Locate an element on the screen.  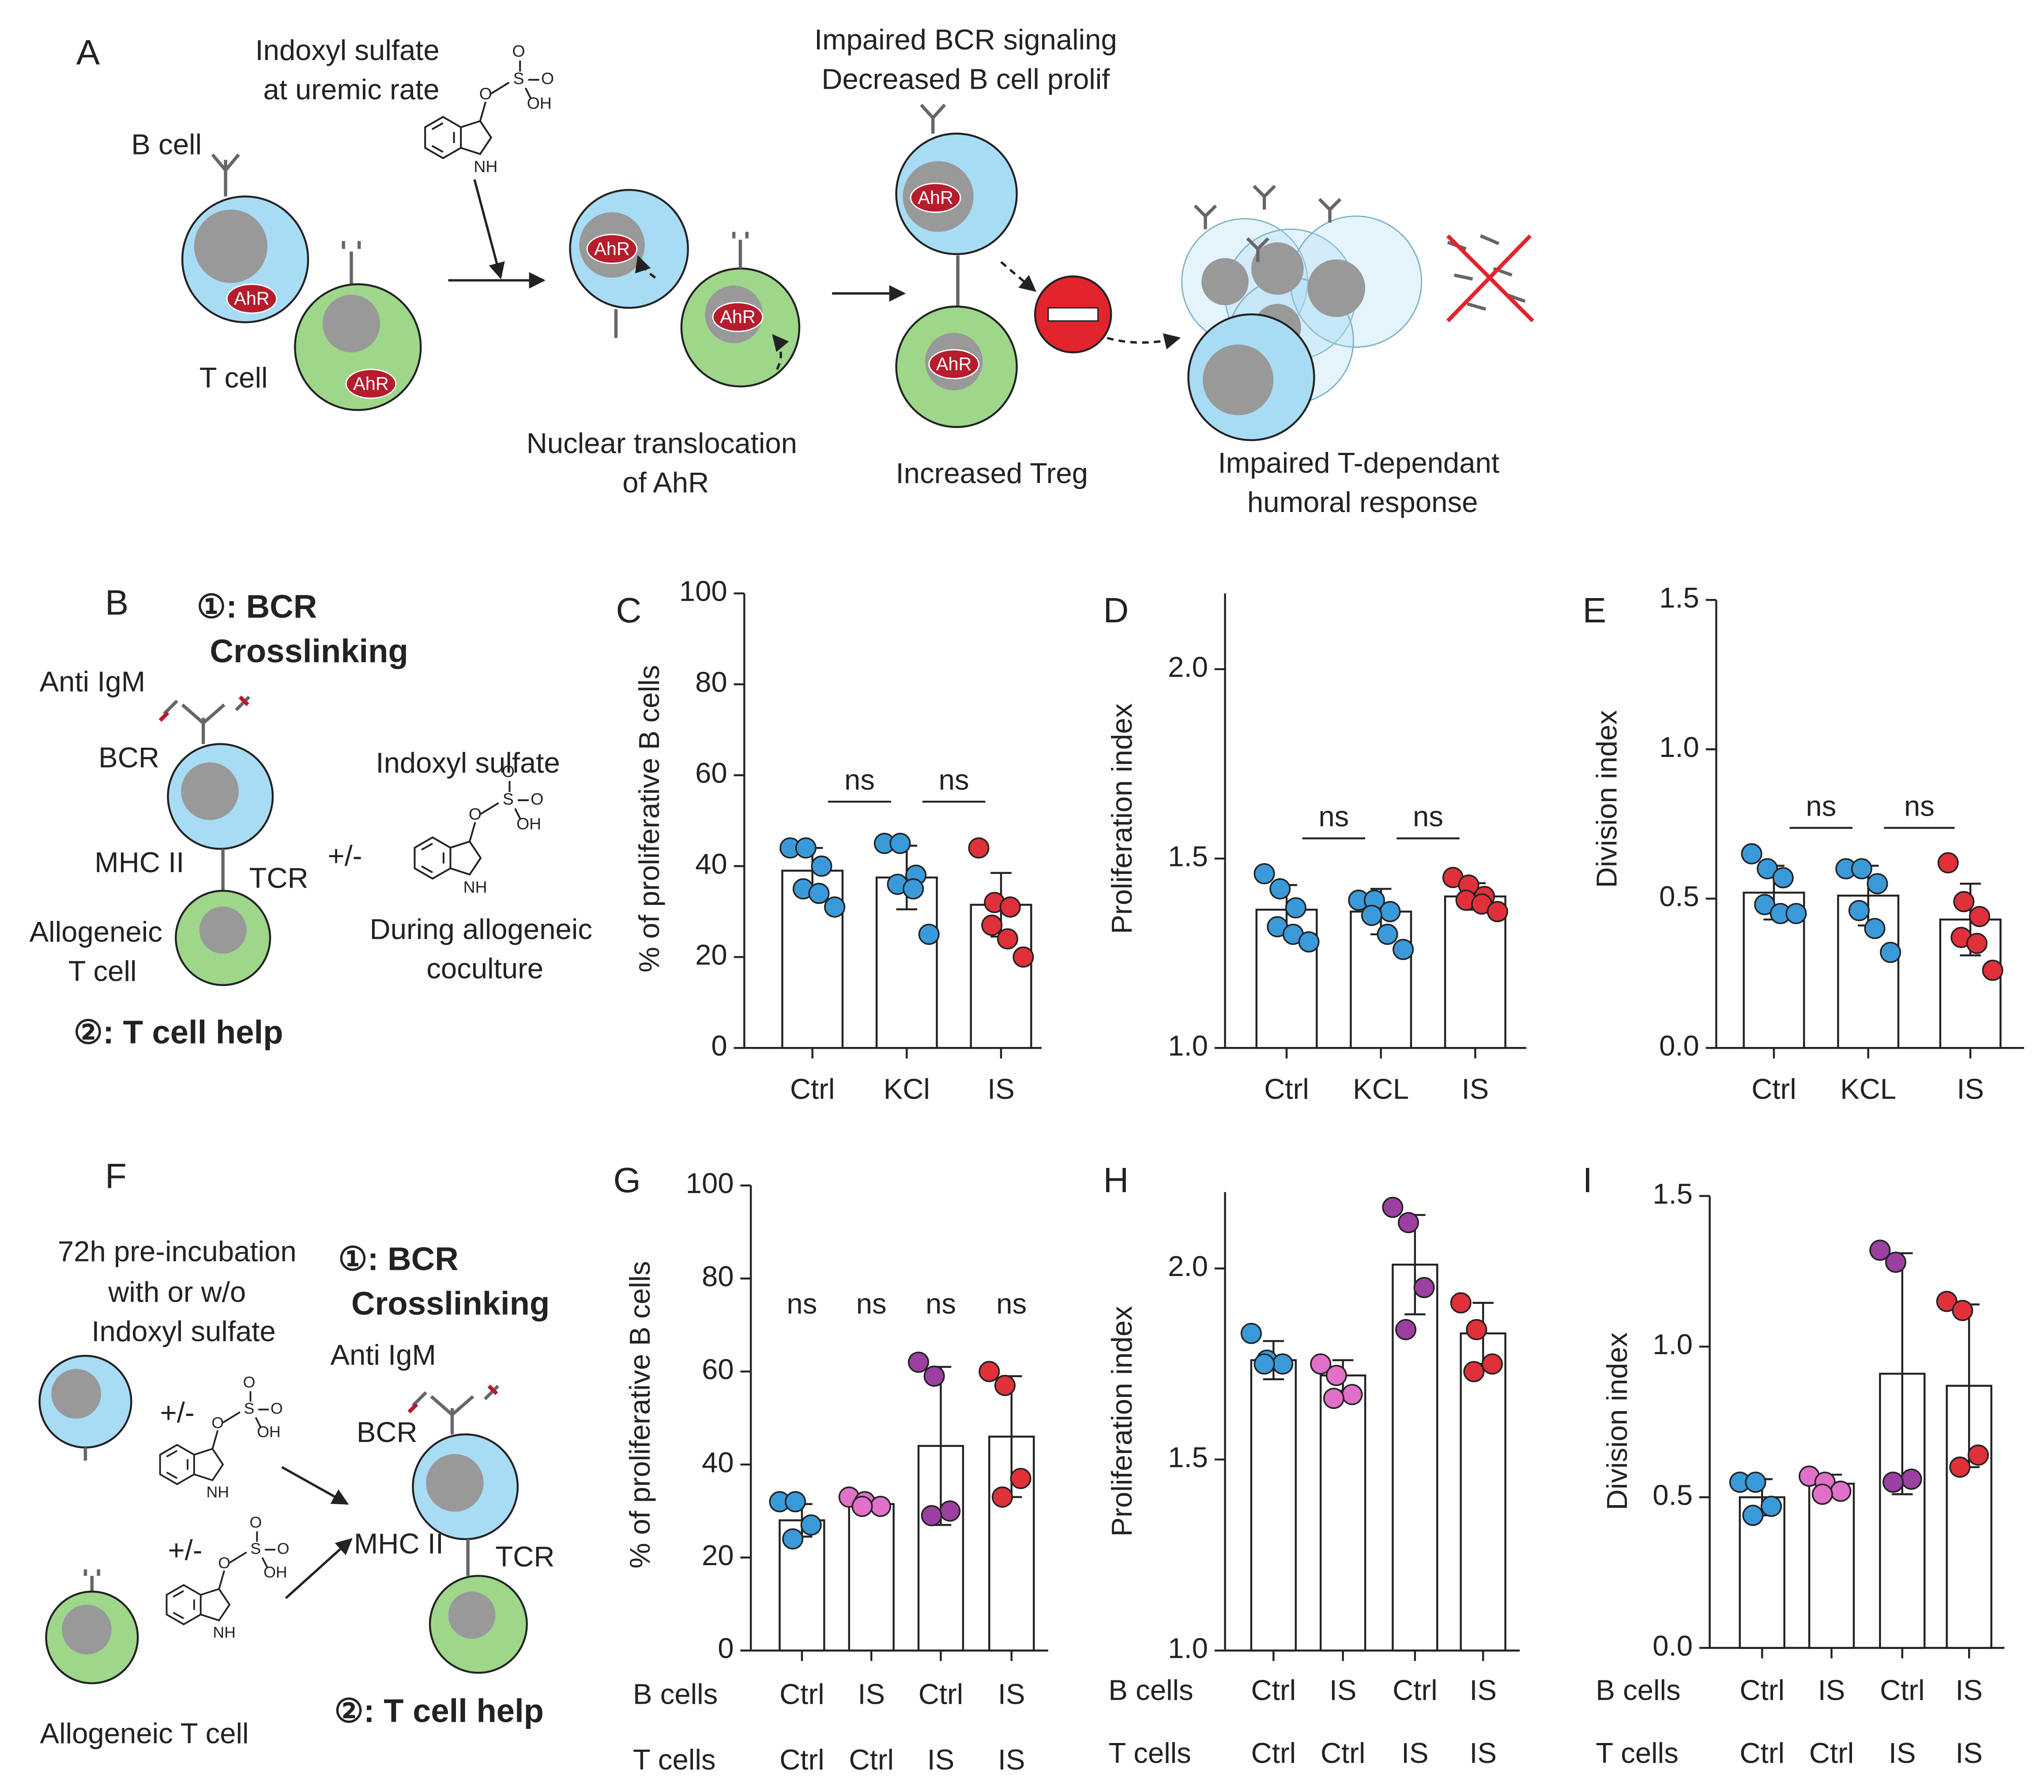
label: Crosslinking is located at coordinates (450, 1303).